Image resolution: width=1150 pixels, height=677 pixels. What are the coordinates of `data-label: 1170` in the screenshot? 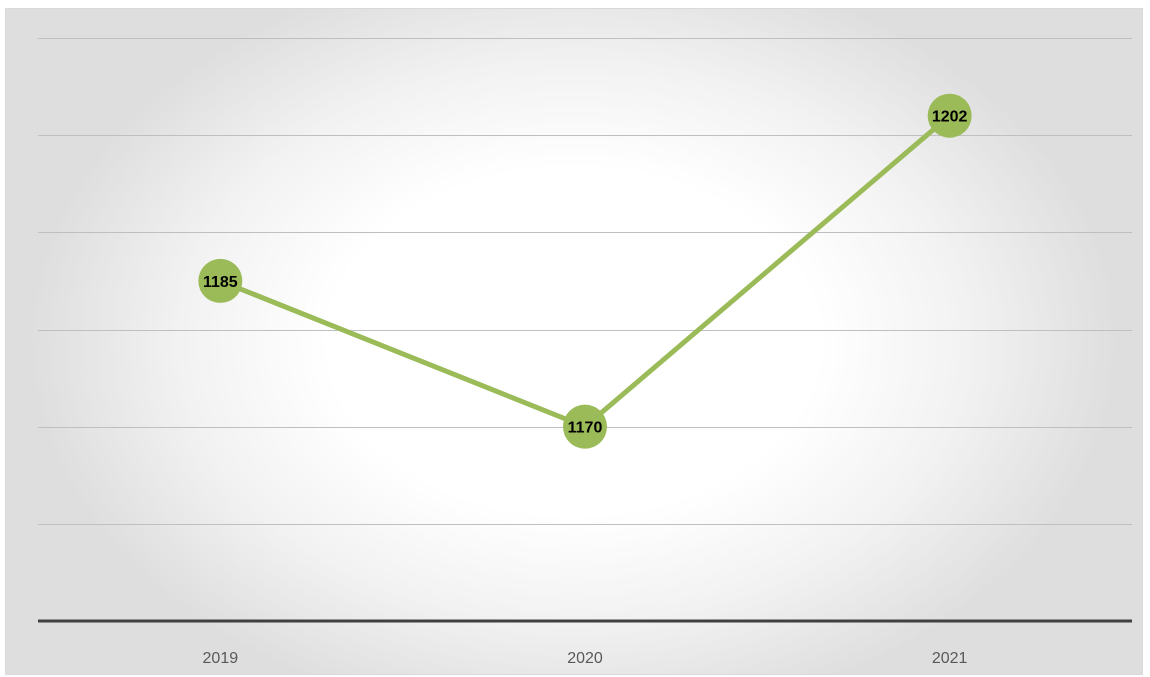 It's located at (585, 428).